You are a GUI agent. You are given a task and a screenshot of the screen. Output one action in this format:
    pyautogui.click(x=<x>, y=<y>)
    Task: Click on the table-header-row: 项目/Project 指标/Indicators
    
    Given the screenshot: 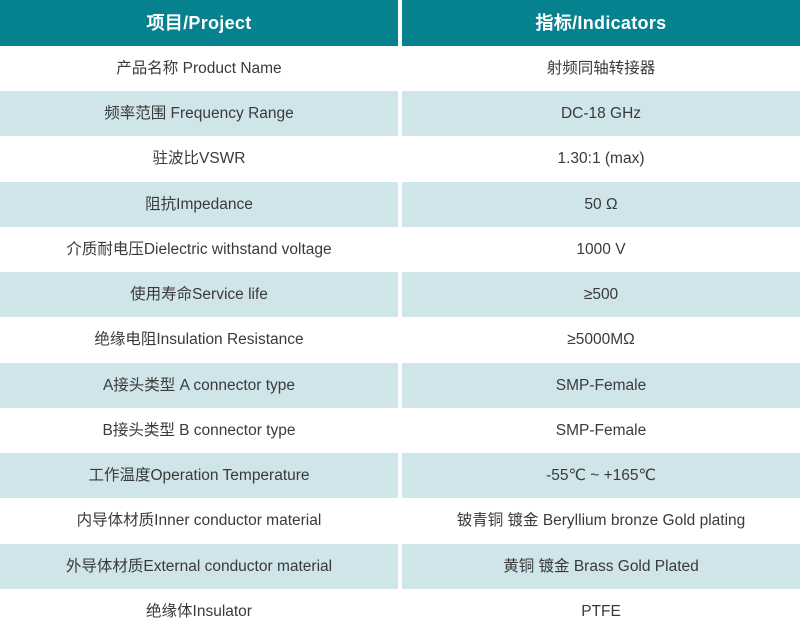 What is the action you would take?
    pyautogui.click(x=400, y=23)
    